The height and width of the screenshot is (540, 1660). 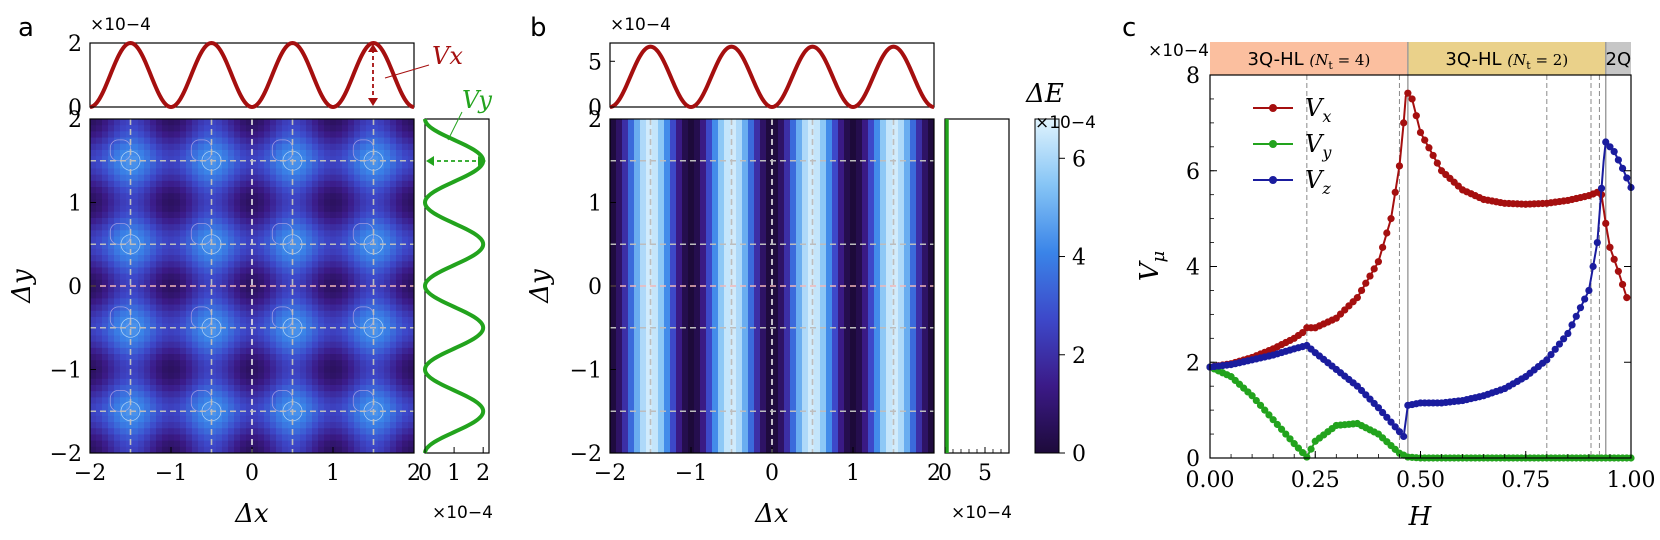 What do you see at coordinates (771, 514) in the screenshot?
I see `panel-b-xlabel: Δx` at bounding box center [771, 514].